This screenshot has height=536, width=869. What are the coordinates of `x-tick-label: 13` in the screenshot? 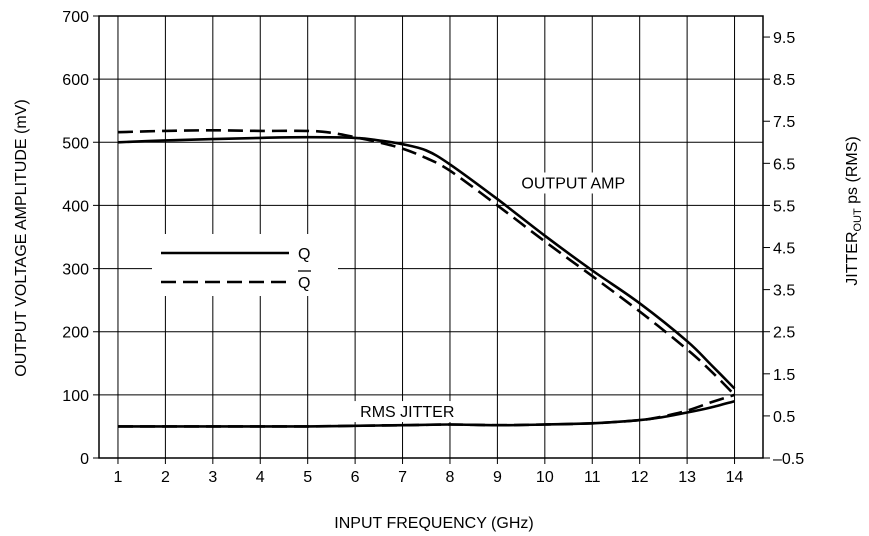 It's located at (687, 477).